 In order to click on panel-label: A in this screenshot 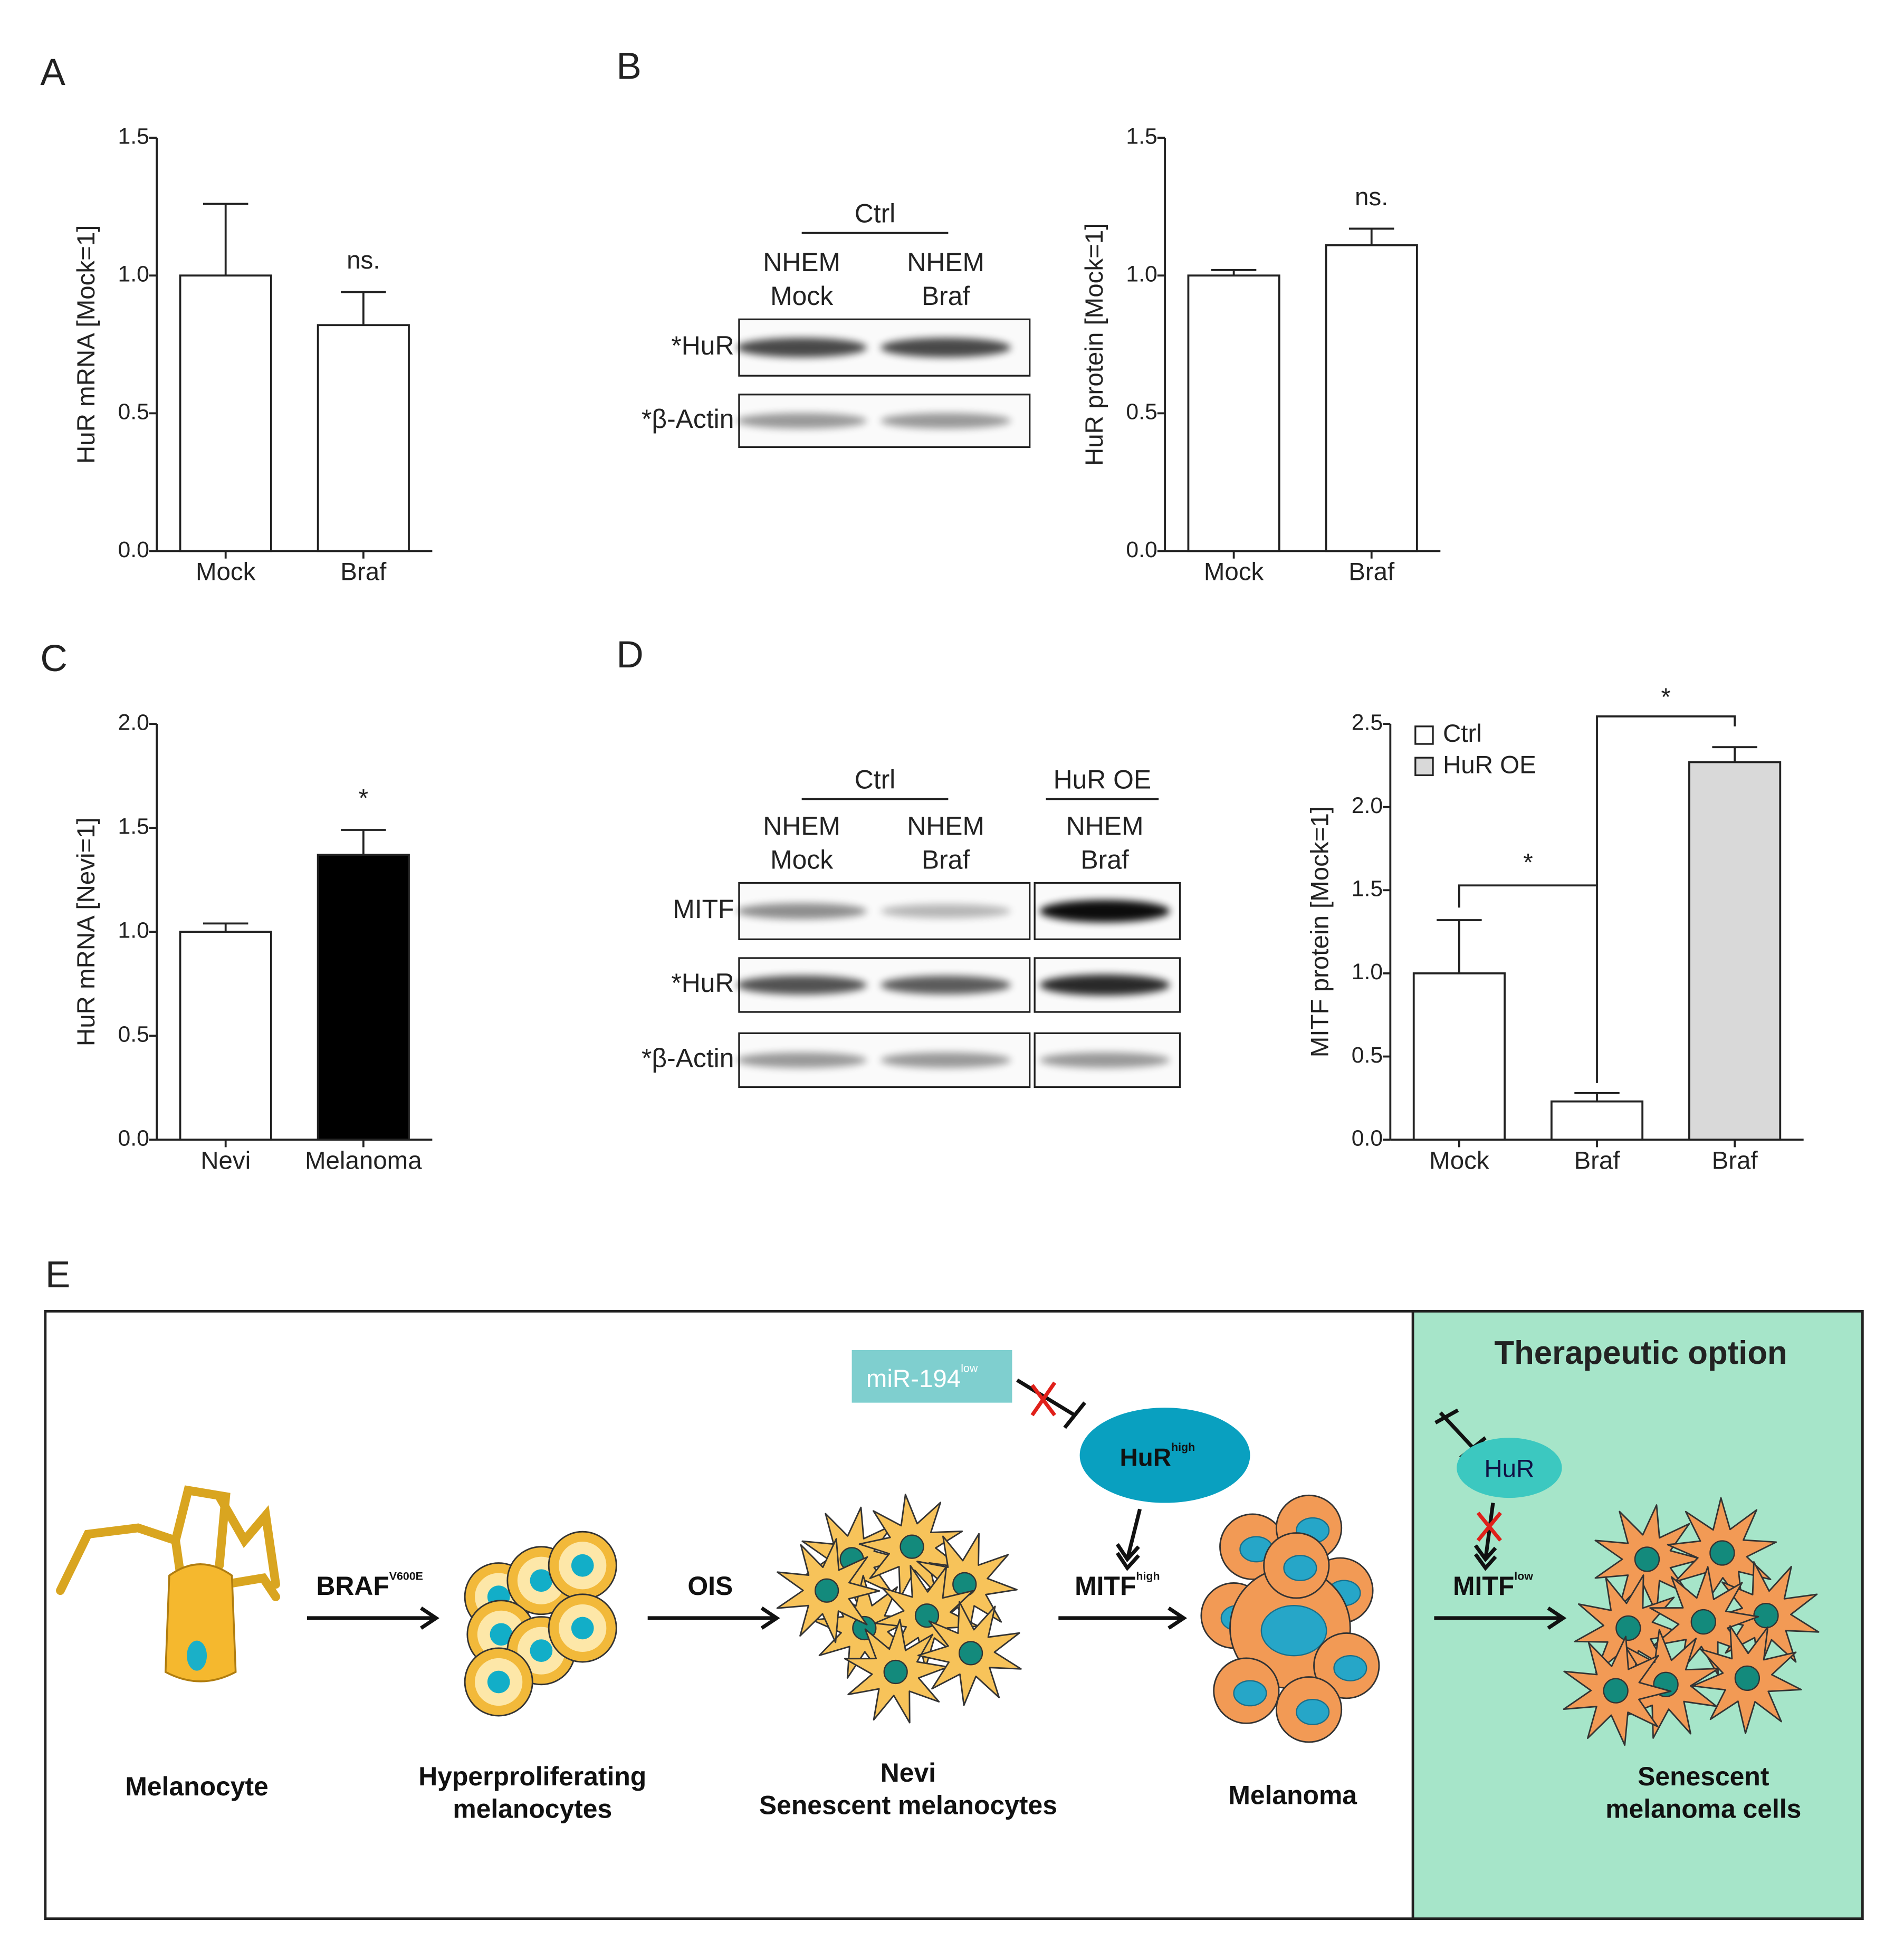, I will do `click(52, 72)`.